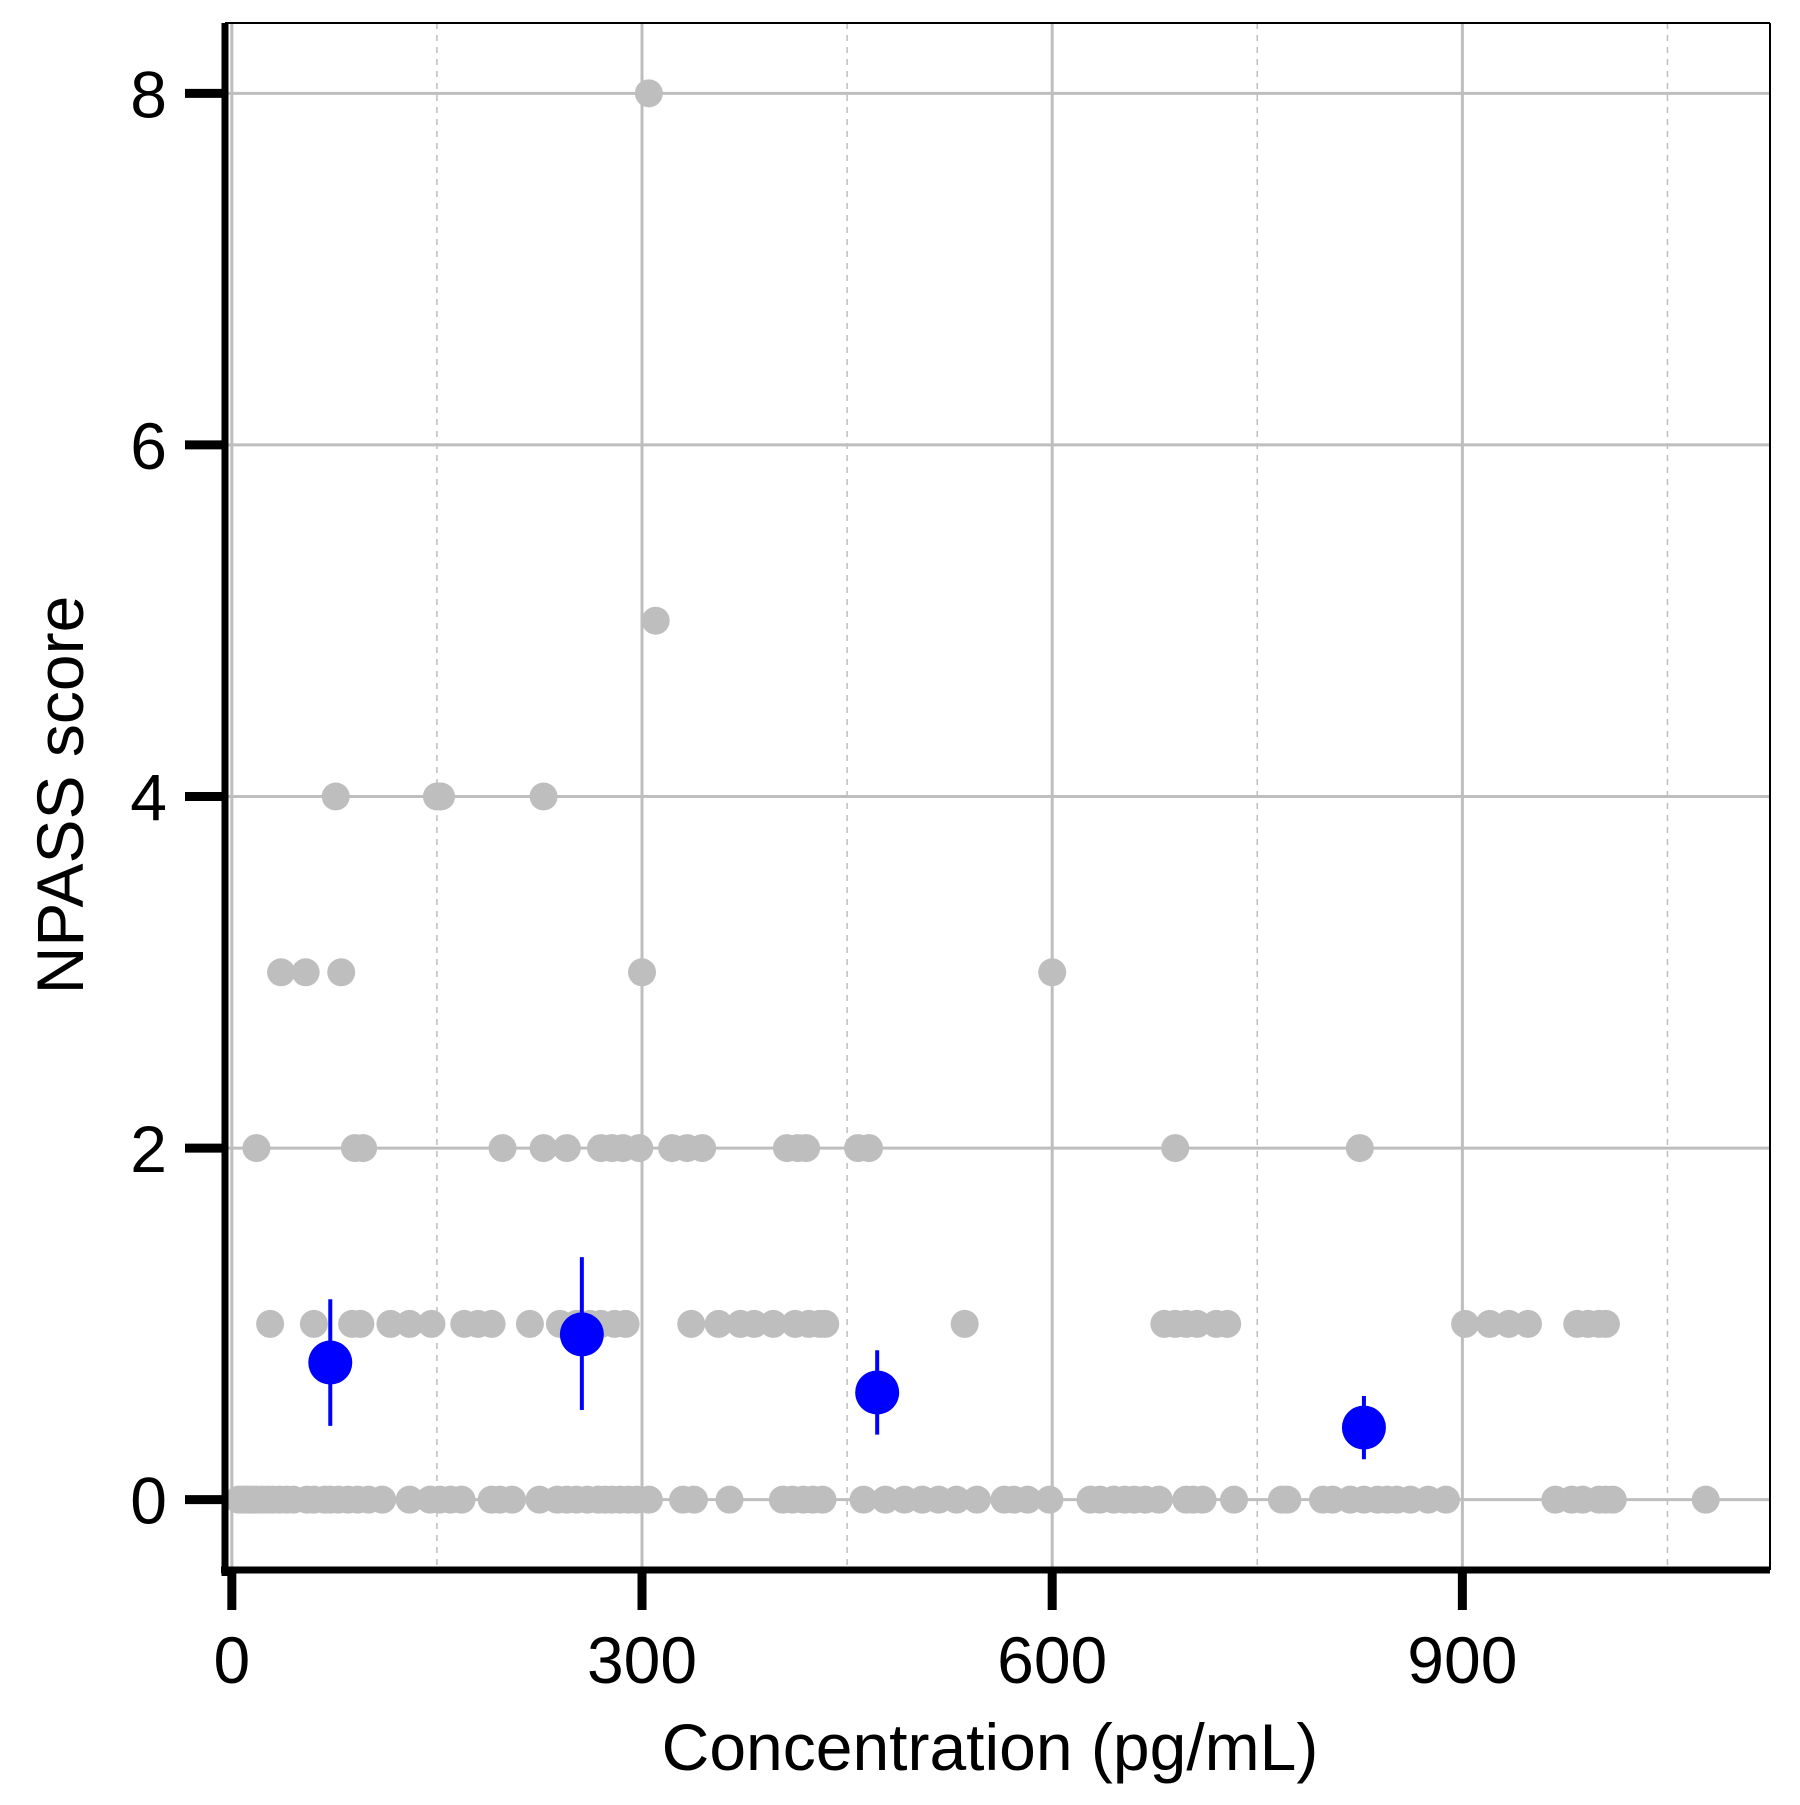  I want to click on y-tick-label: 4, so click(148, 798).